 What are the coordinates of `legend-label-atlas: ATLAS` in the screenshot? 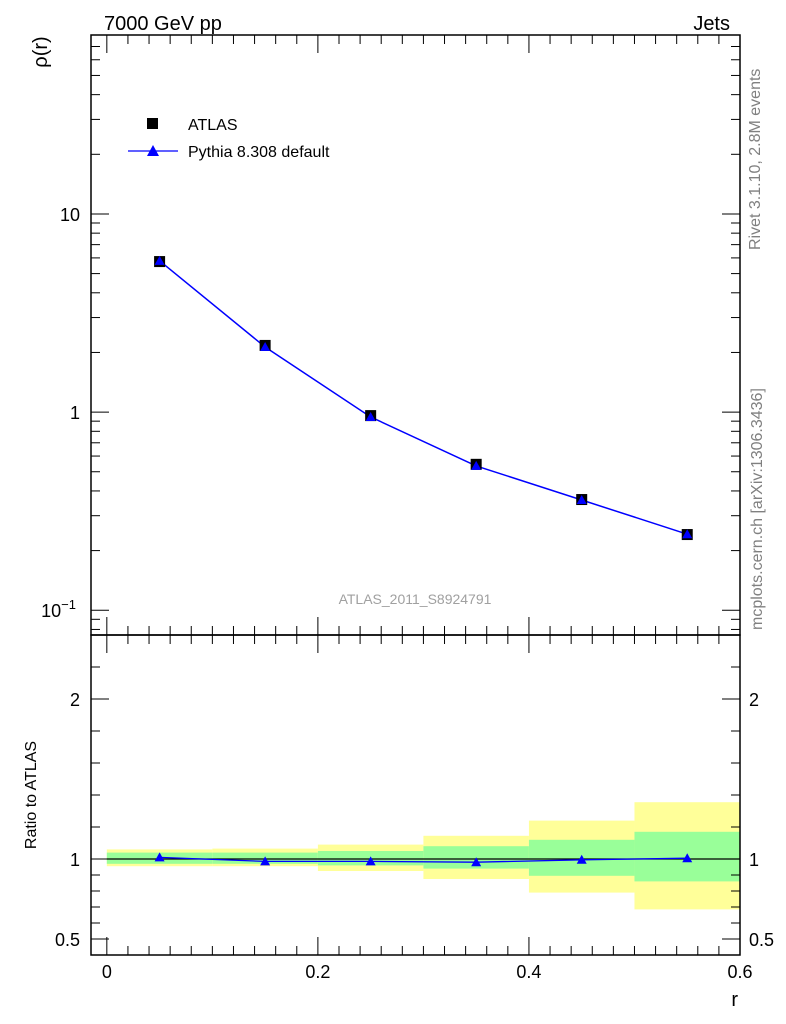 It's located at (213, 125).